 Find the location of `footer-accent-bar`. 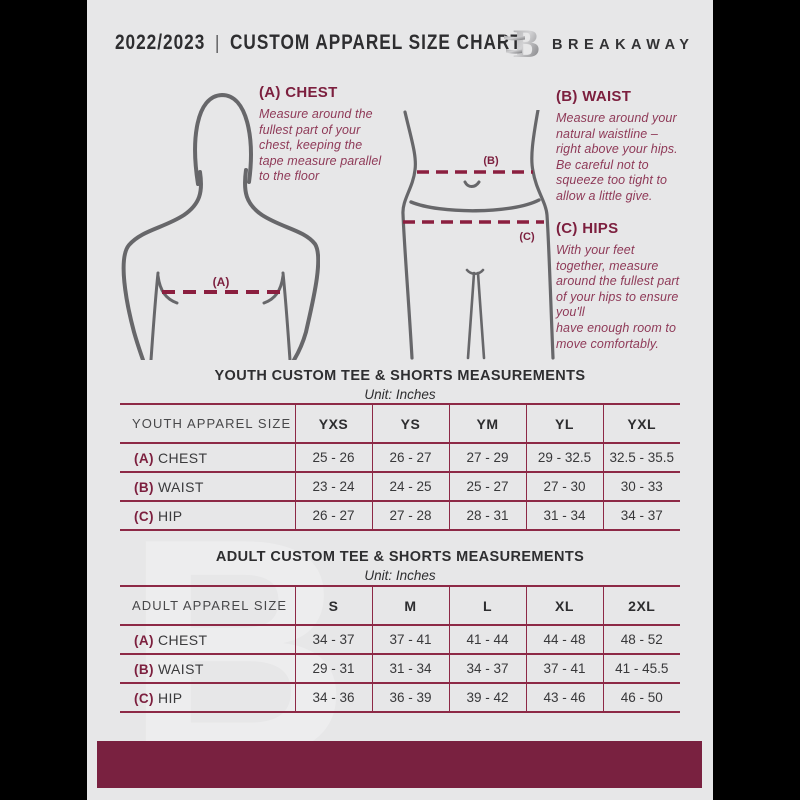

footer-accent-bar is located at coordinates (399, 764).